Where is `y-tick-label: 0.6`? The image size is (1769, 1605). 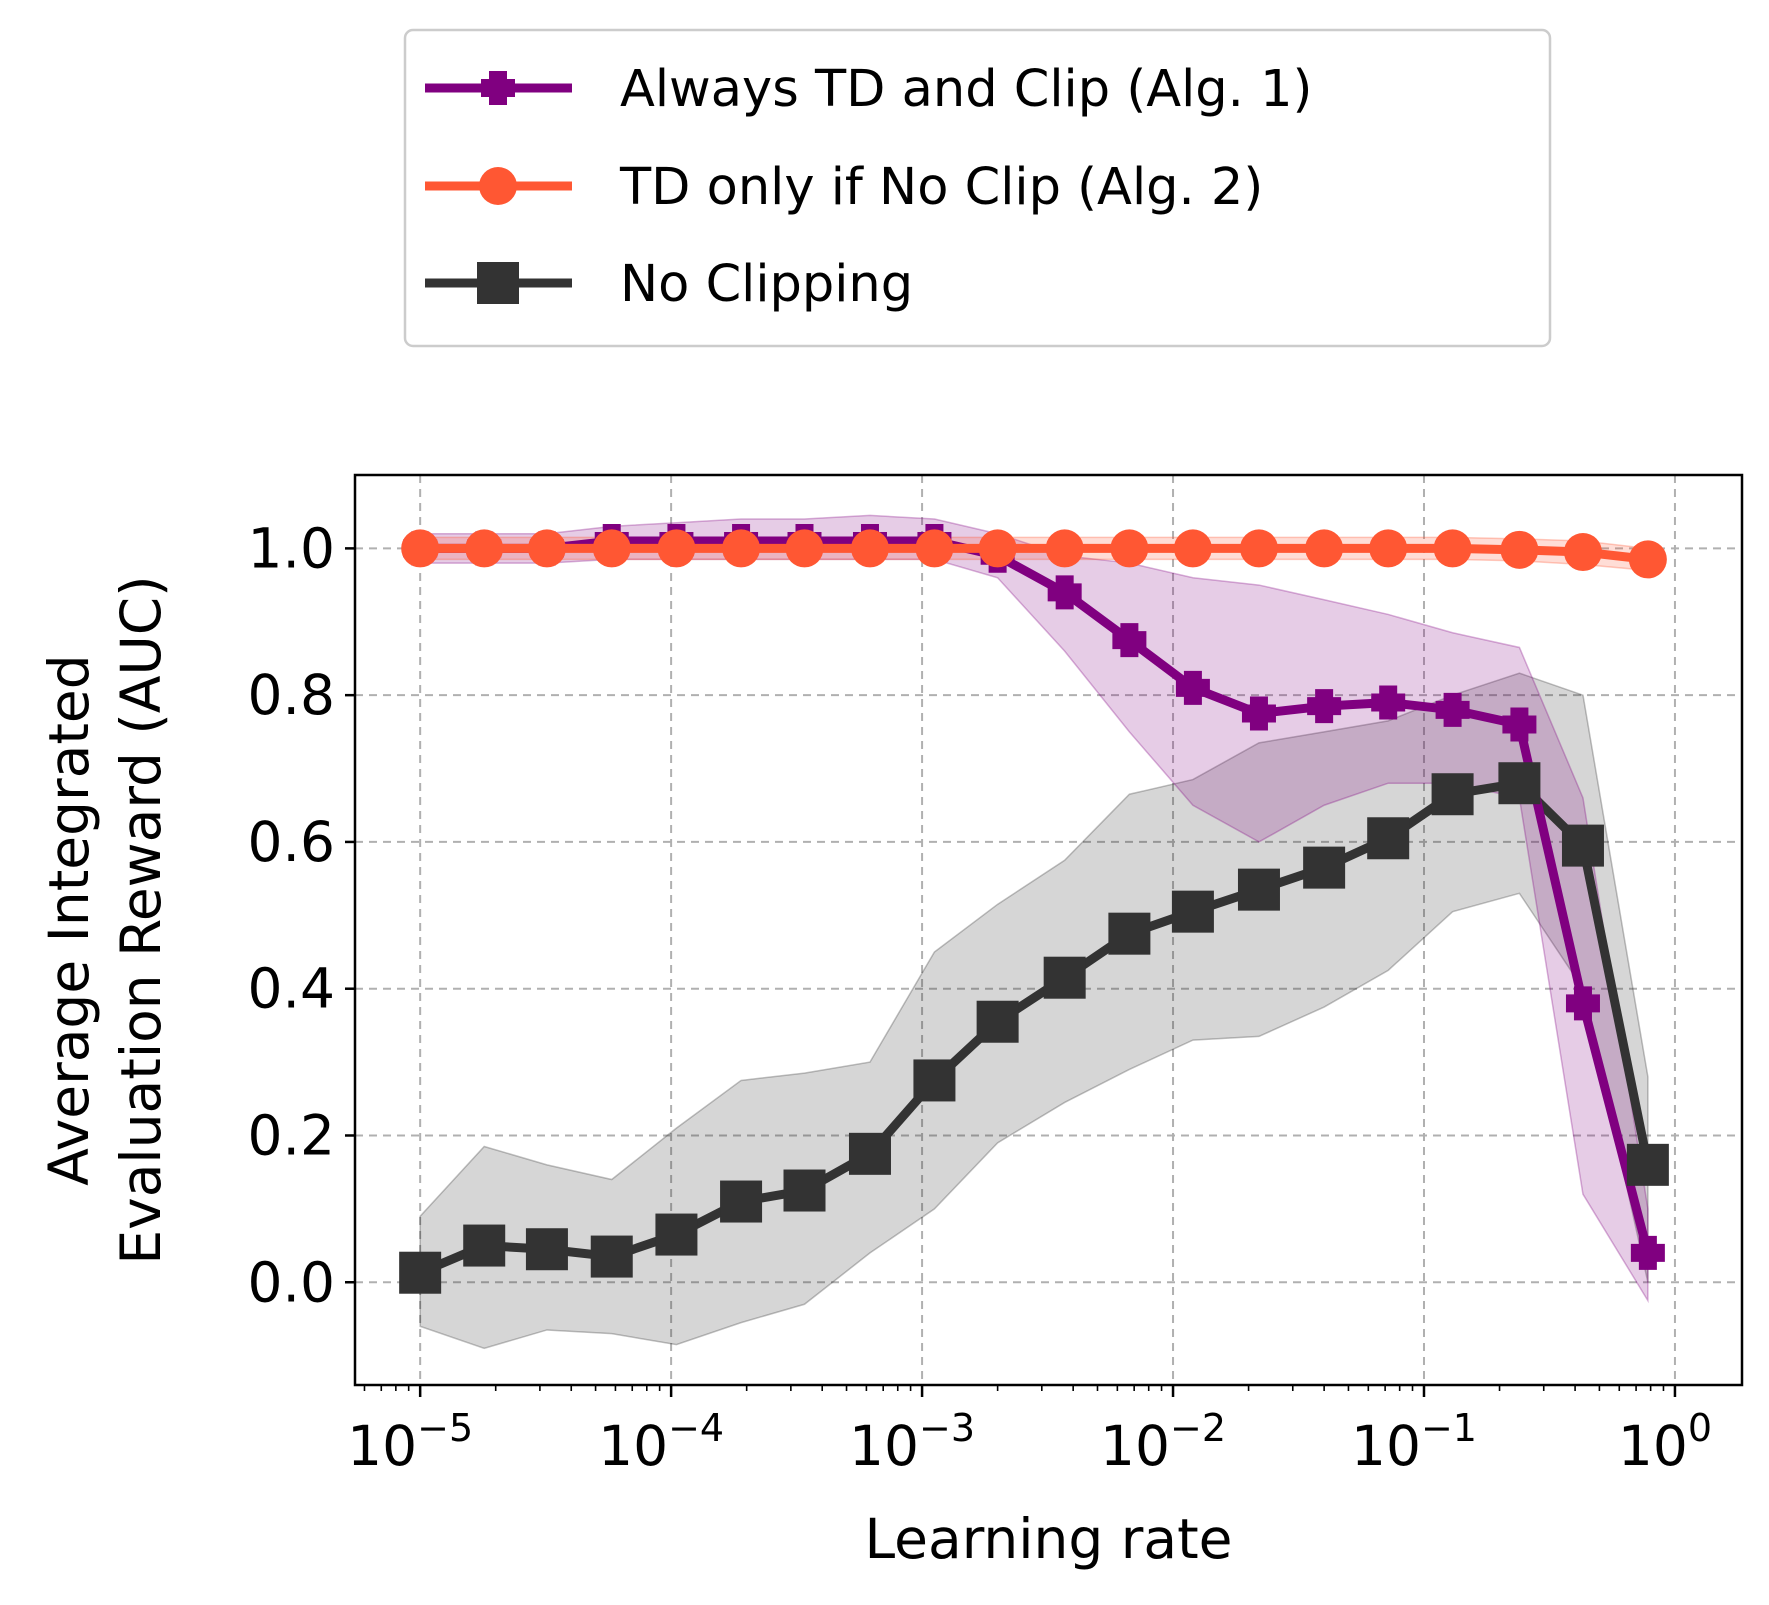 y-tick-label: 0.6 is located at coordinates (291, 842).